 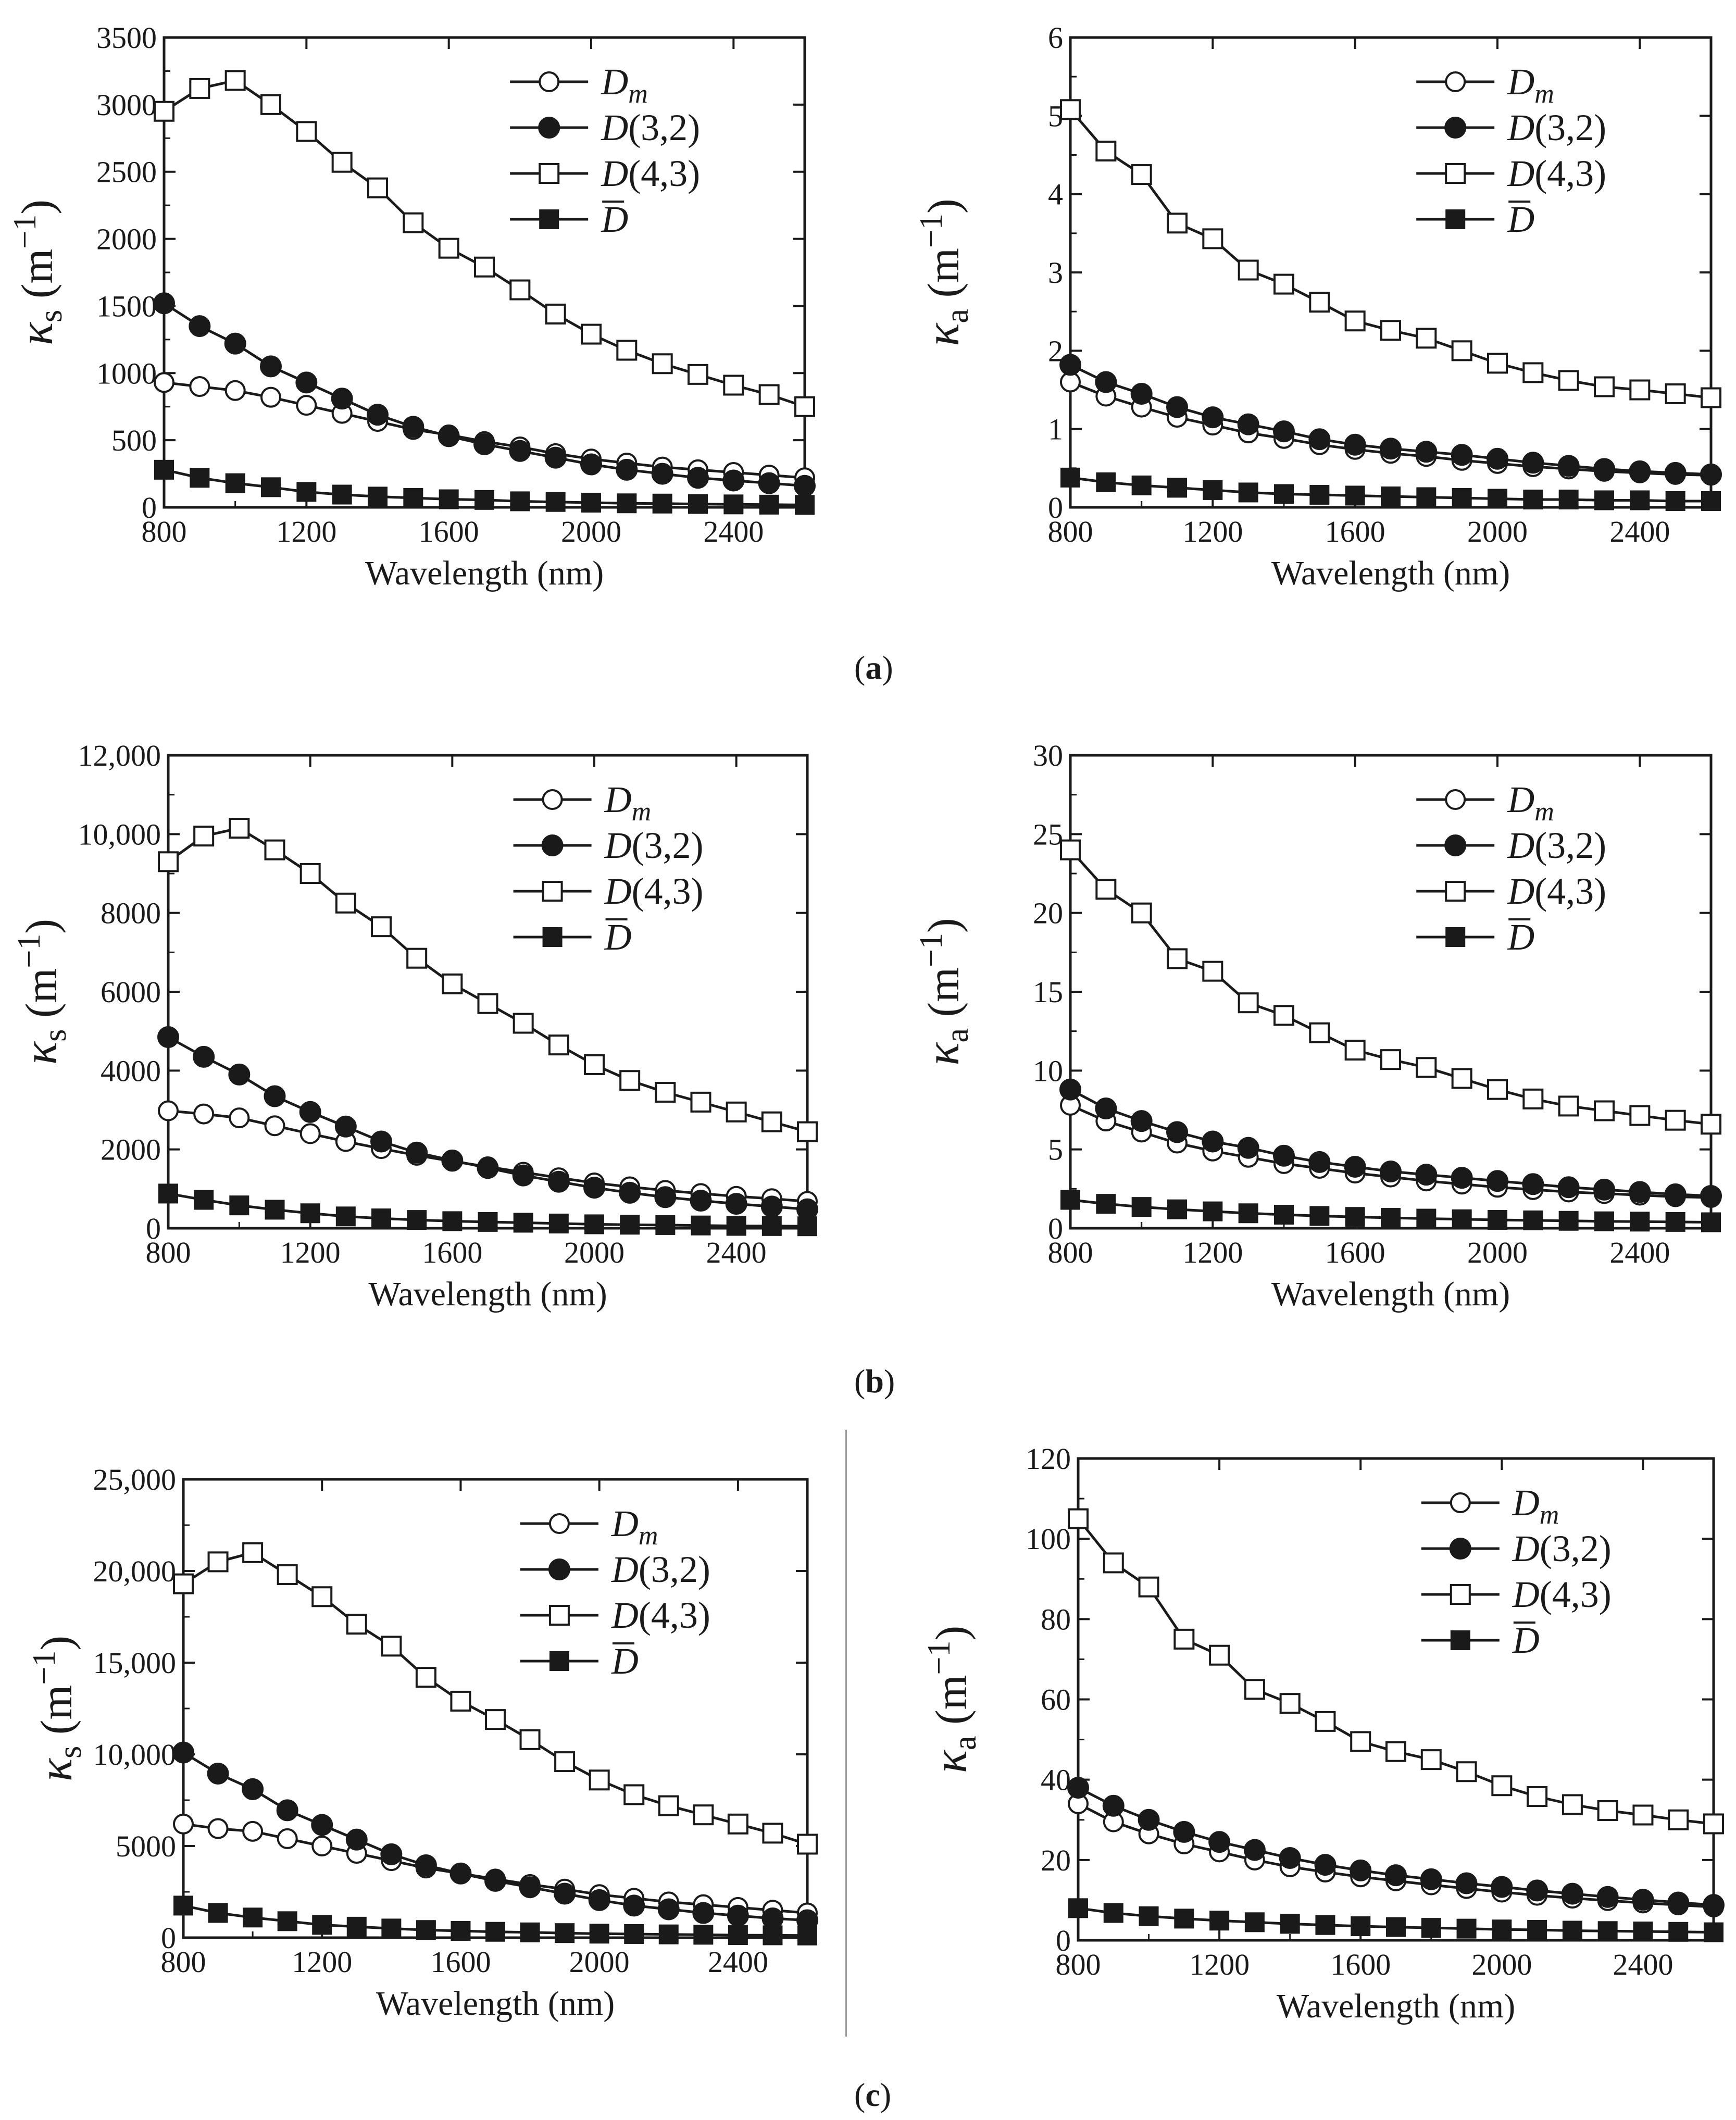 What do you see at coordinates (1212, 1252) in the screenshot?
I see `x-tick-label: 1200` at bounding box center [1212, 1252].